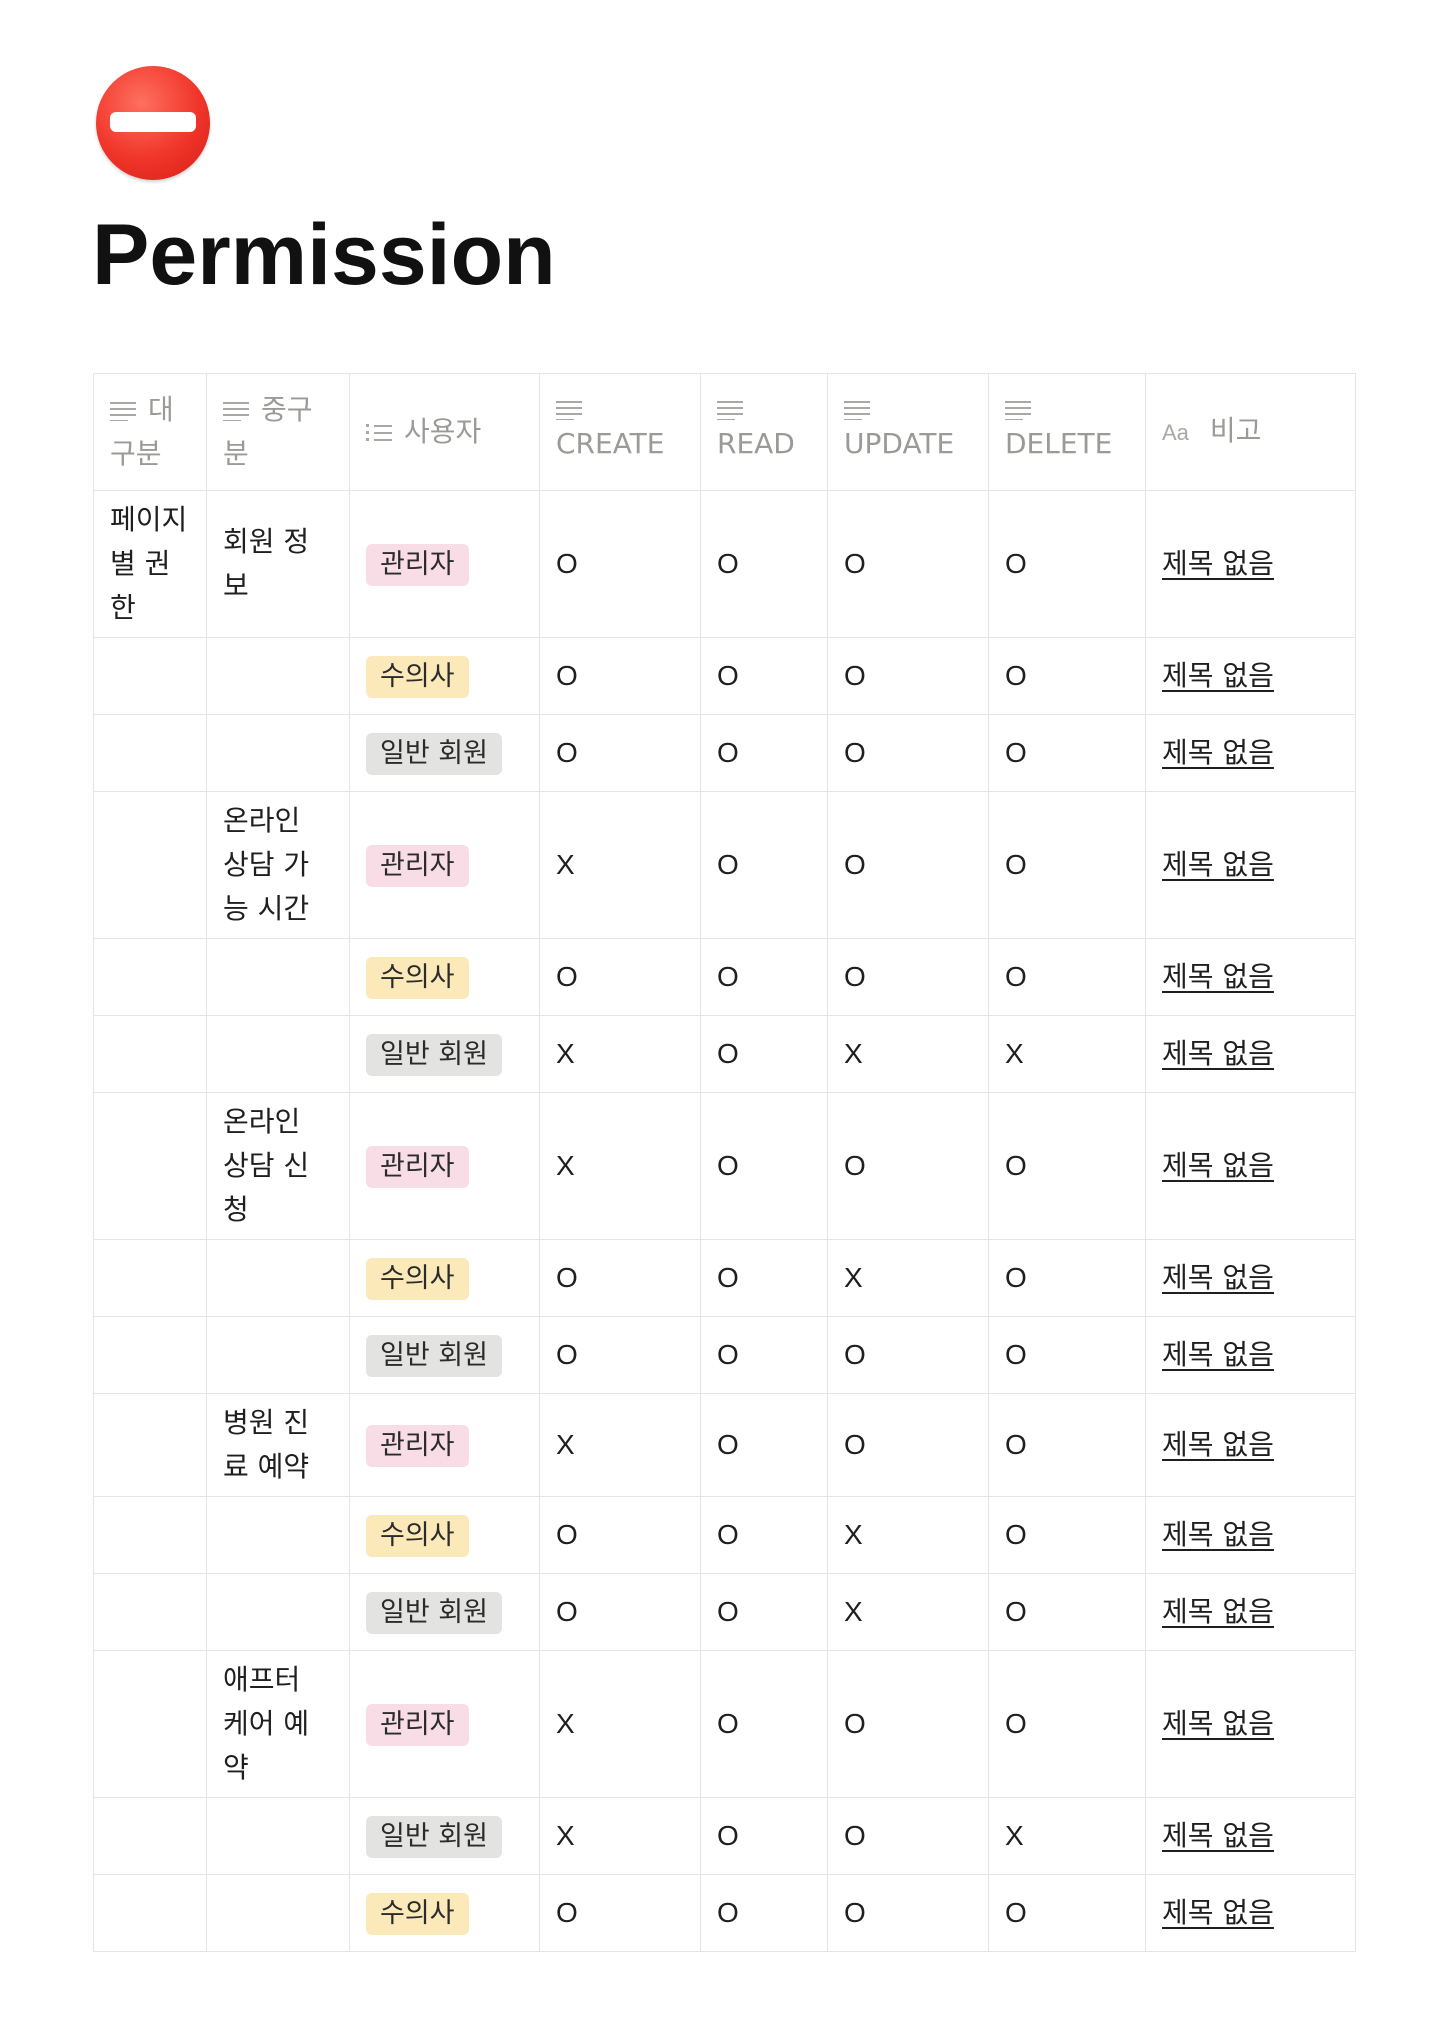  Describe the element at coordinates (278, 564) in the screenshot. I see `cell-subcategory: 회원 정보` at that location.